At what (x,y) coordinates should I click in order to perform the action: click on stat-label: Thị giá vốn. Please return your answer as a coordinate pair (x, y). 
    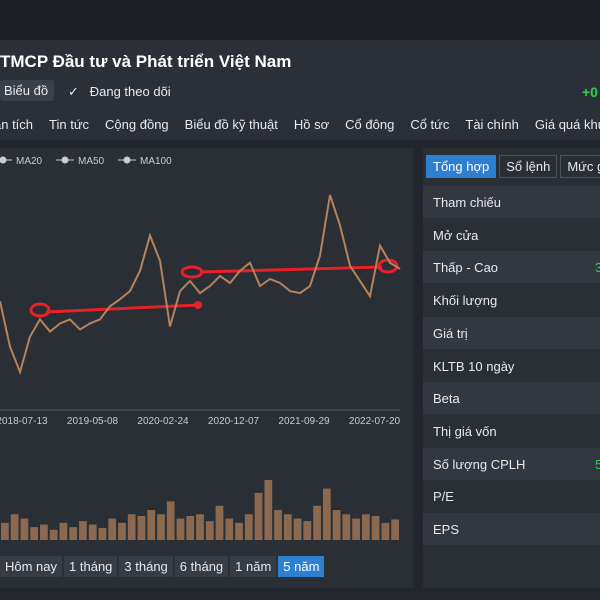
    Looking at the image, I should click on (465, 431).